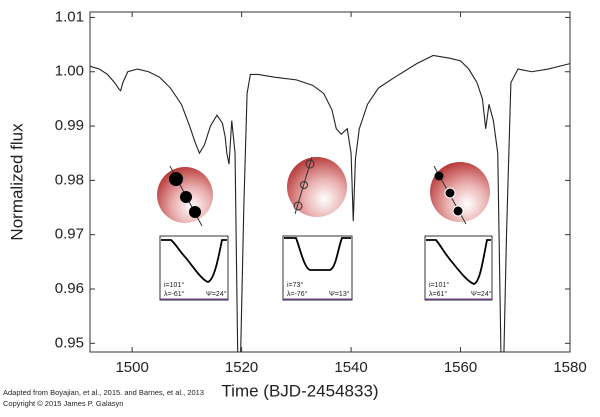  I want to click on x-tick-label: 1540, so click(350, 367).